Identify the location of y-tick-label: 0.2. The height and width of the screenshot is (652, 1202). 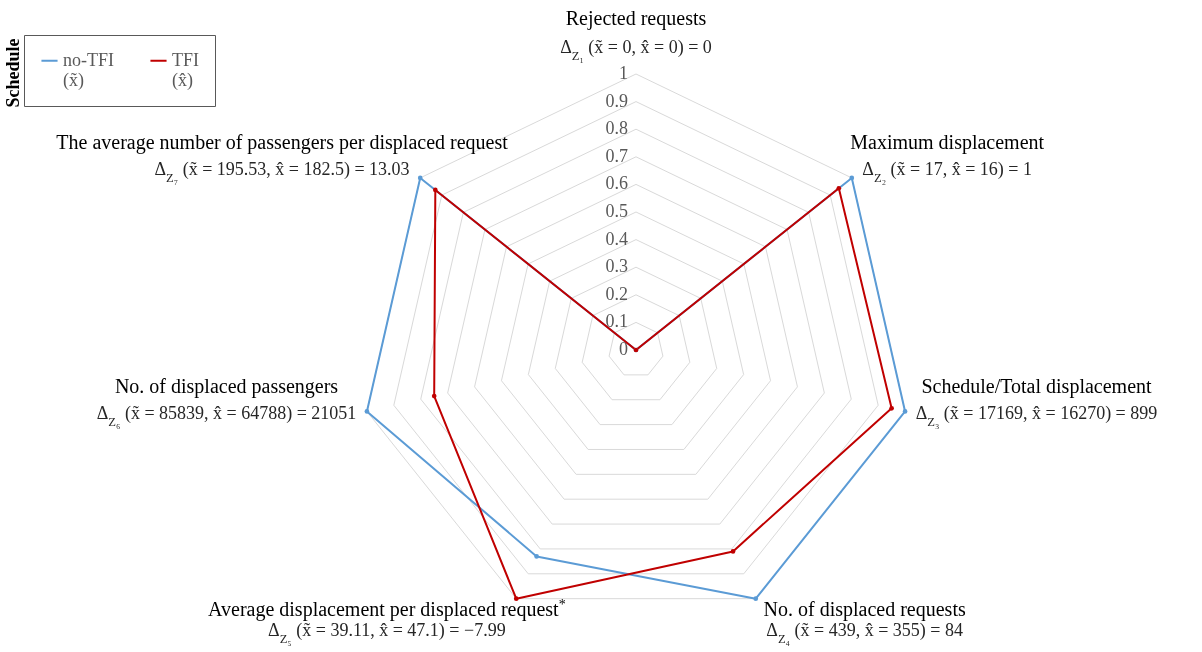
(616, 293).